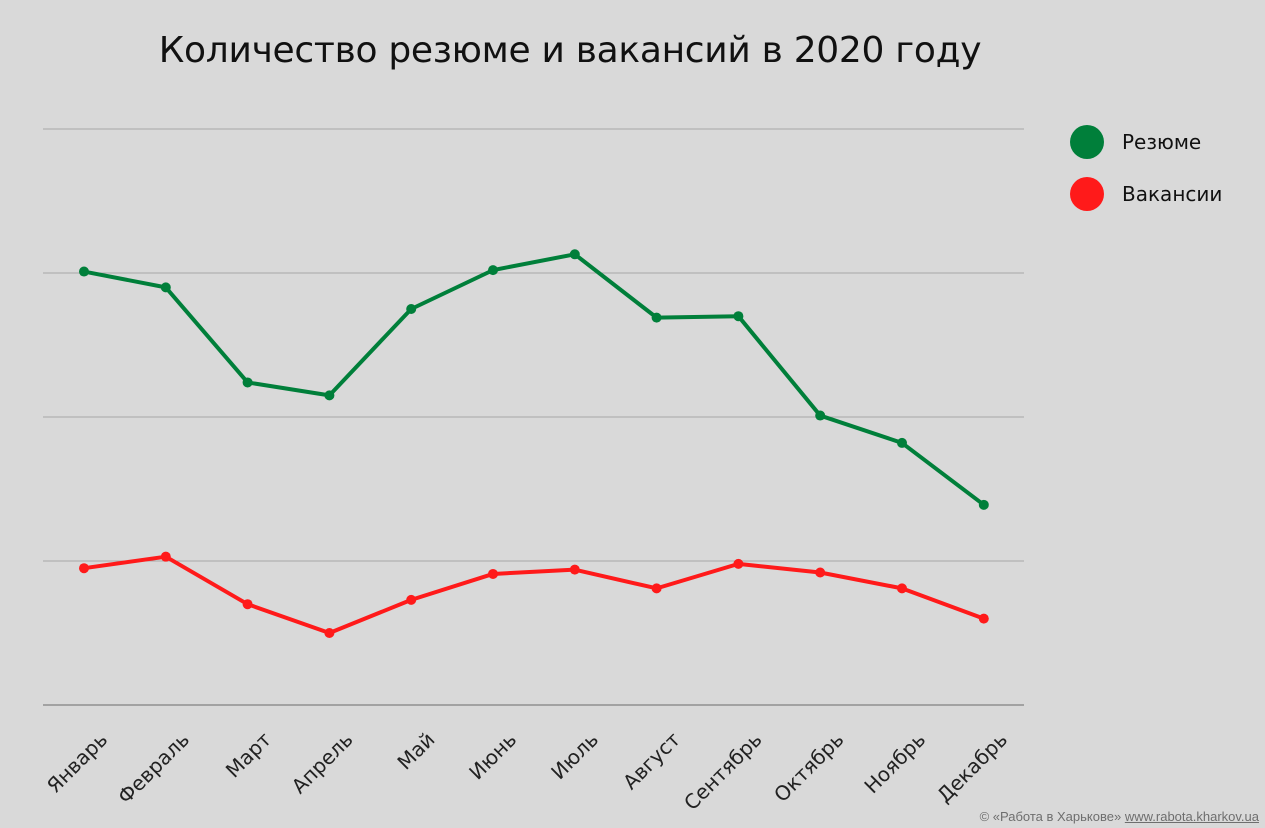 The width and height of the screenshot is (1265, 828). I want to click on x-tick-label: Сентябрь, so click(723, 771).